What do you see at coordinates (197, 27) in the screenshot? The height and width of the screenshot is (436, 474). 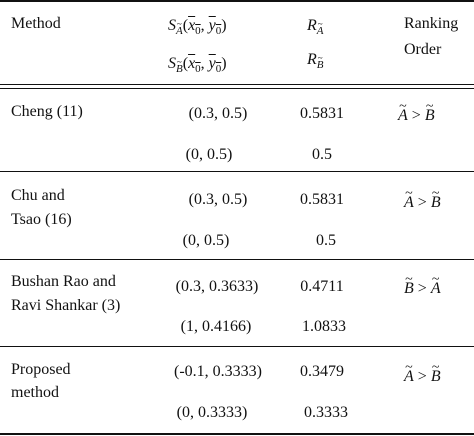 I see `header-s-a: SA(x0, y0)` at bounding box center [197, 27].